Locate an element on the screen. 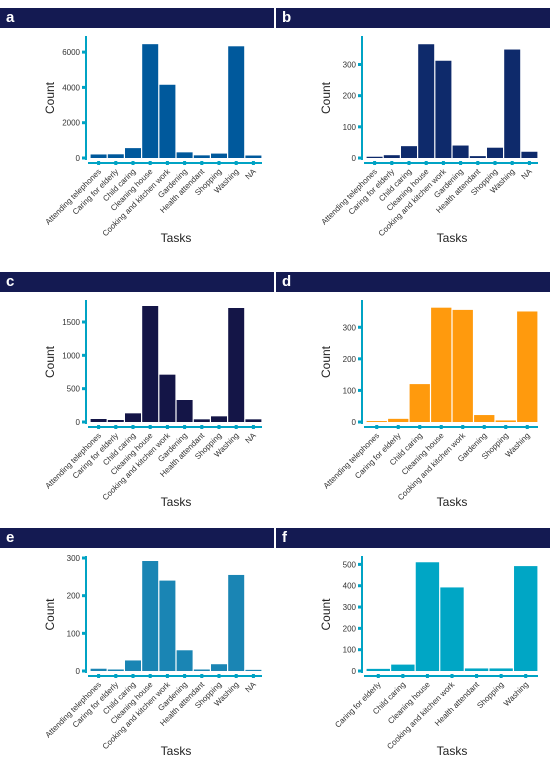 The width and height of the screenshot is (550, 763). panel-letter: c is located at coordinates (10, 281).